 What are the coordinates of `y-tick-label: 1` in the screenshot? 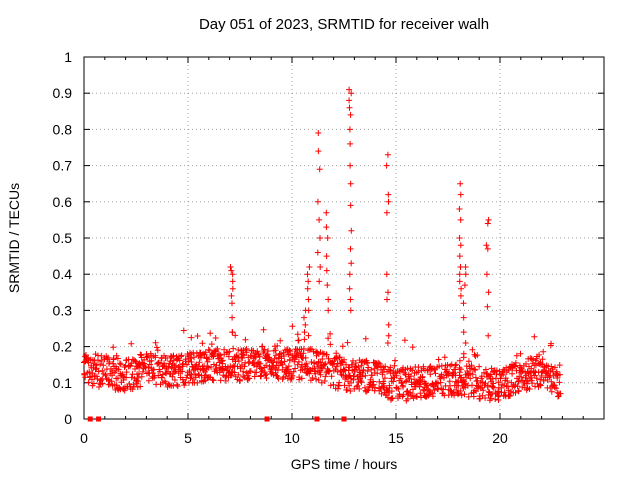 It's located at (68, 57).